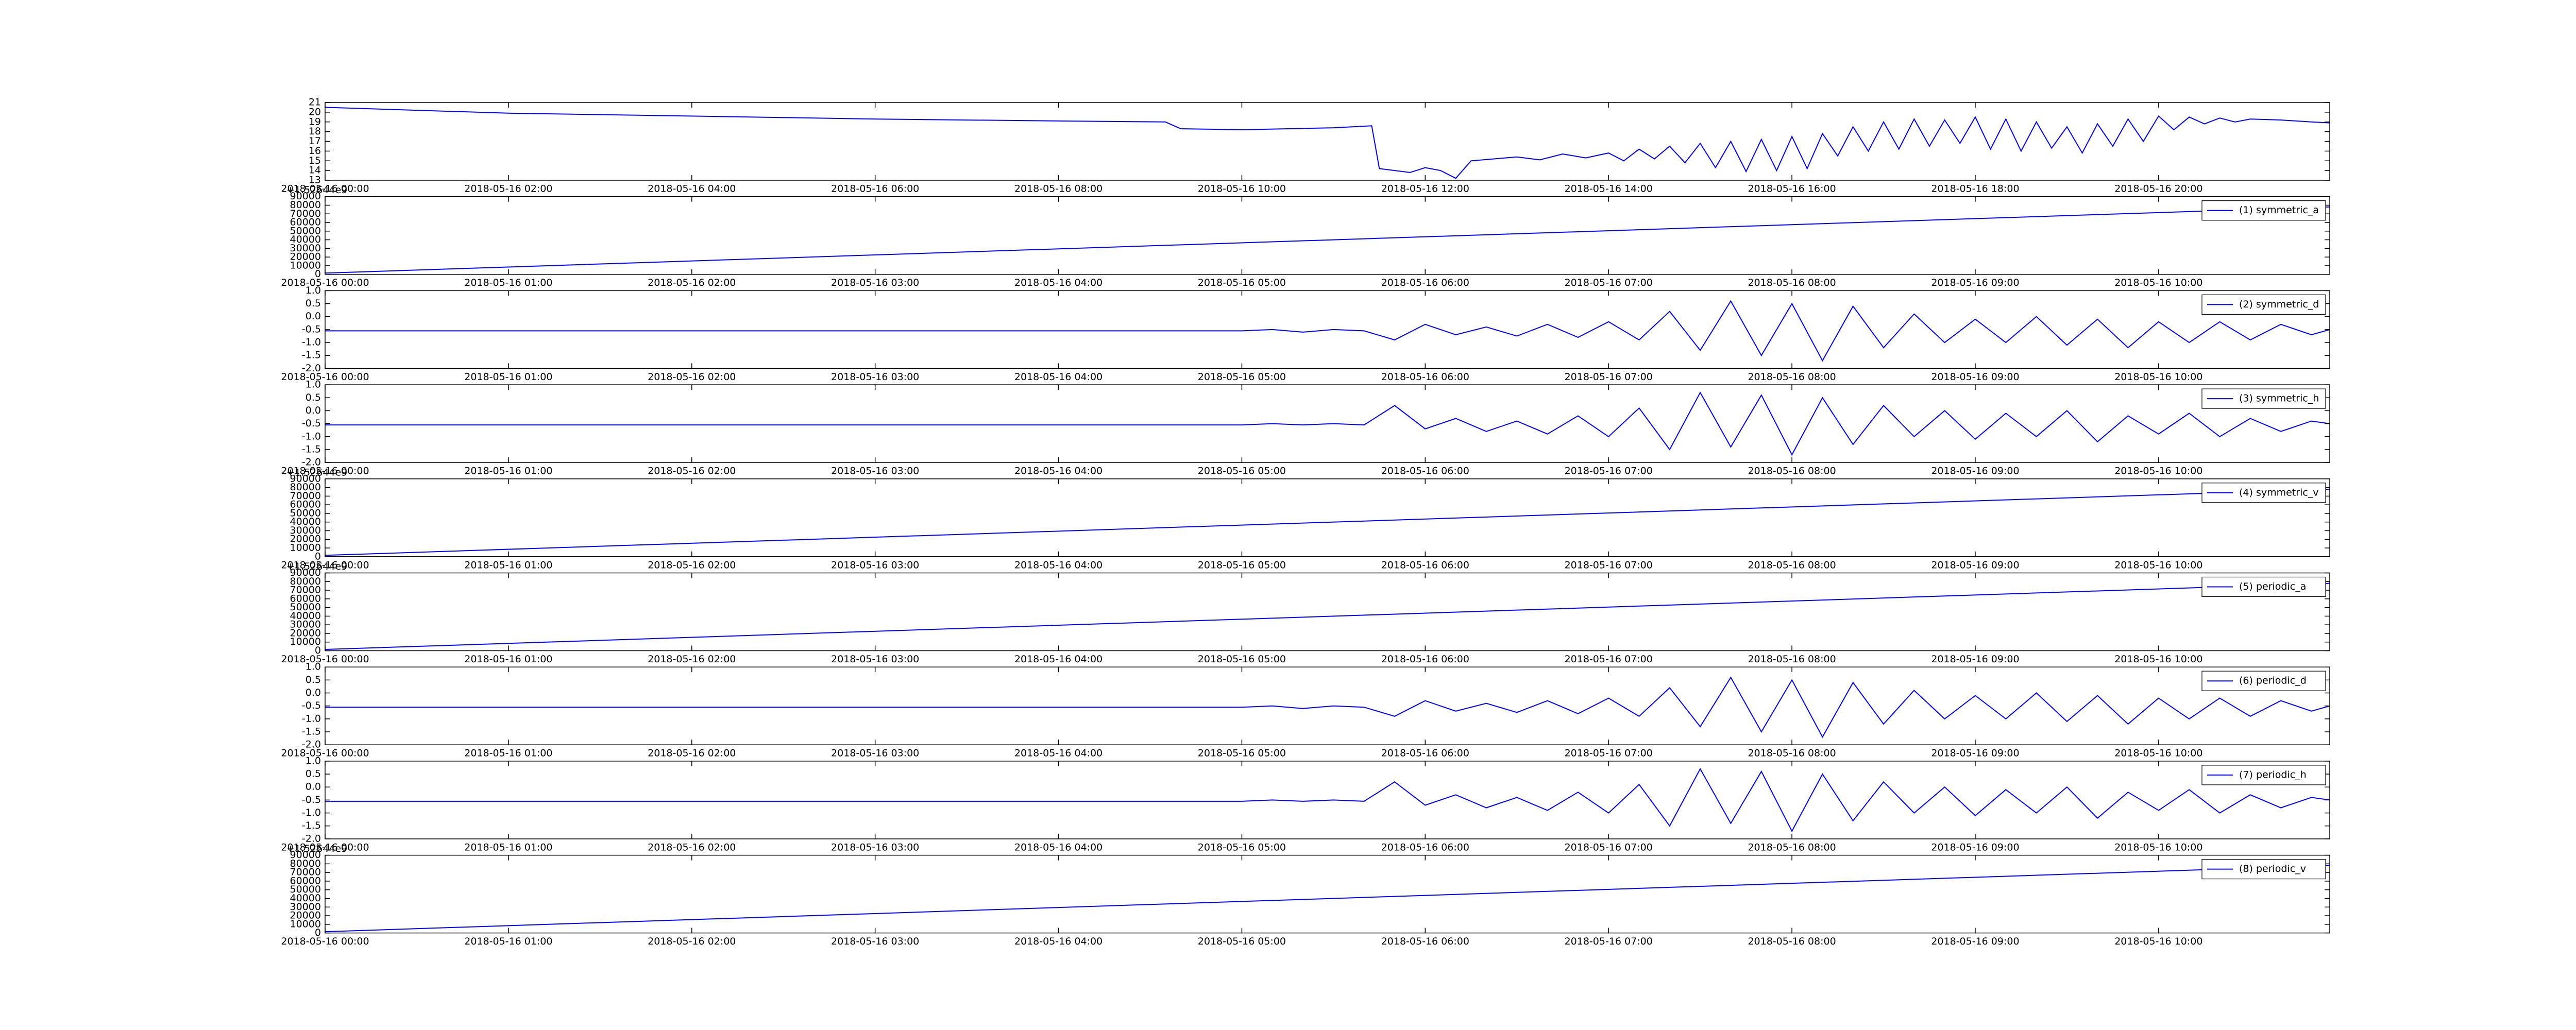 The image size is (2576, 1030). What do you see at coordinates (311, 368) in the screenshot?
I see `y-tick-label: -2.0` at bounding box center [311, 368].